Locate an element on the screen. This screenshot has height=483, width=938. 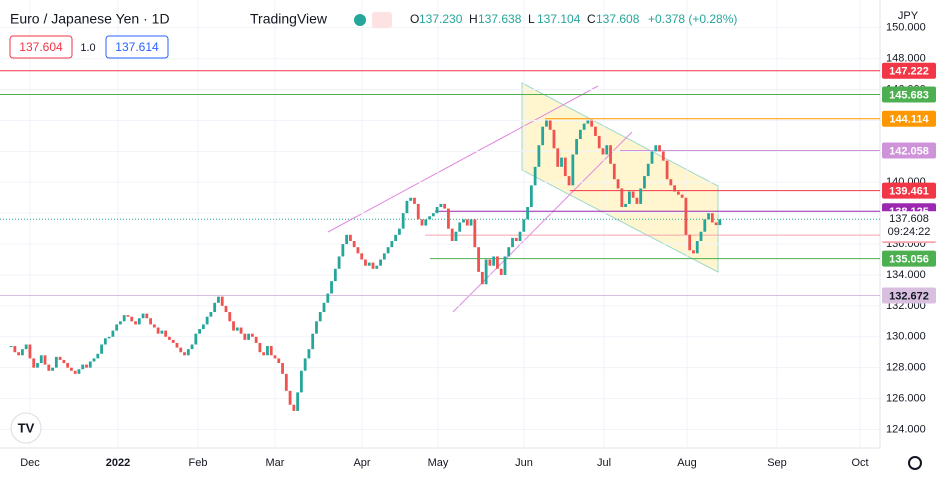
level-label: 147.222 is located at coordinates (909, 72).